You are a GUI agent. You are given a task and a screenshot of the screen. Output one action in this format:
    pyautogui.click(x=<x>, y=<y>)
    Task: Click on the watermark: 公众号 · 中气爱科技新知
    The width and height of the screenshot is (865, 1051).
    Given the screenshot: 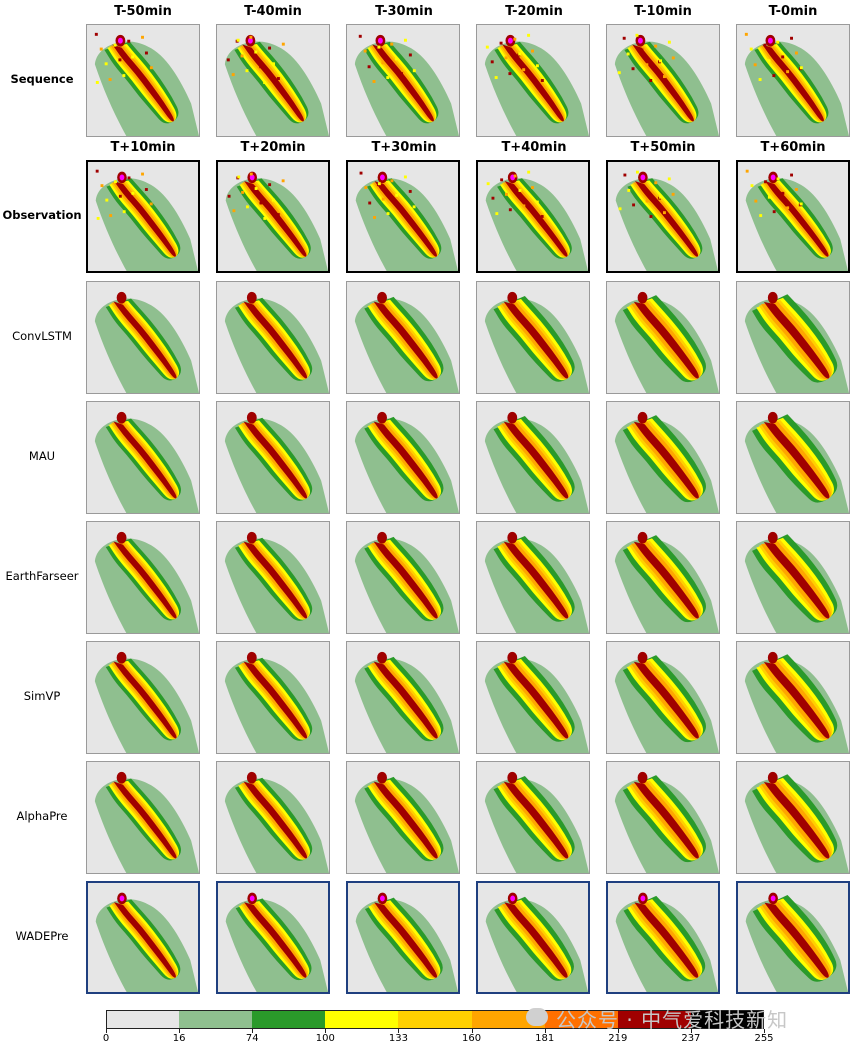 What is the action you would take?
    pyautogui.click(x=672, y=1020)
    